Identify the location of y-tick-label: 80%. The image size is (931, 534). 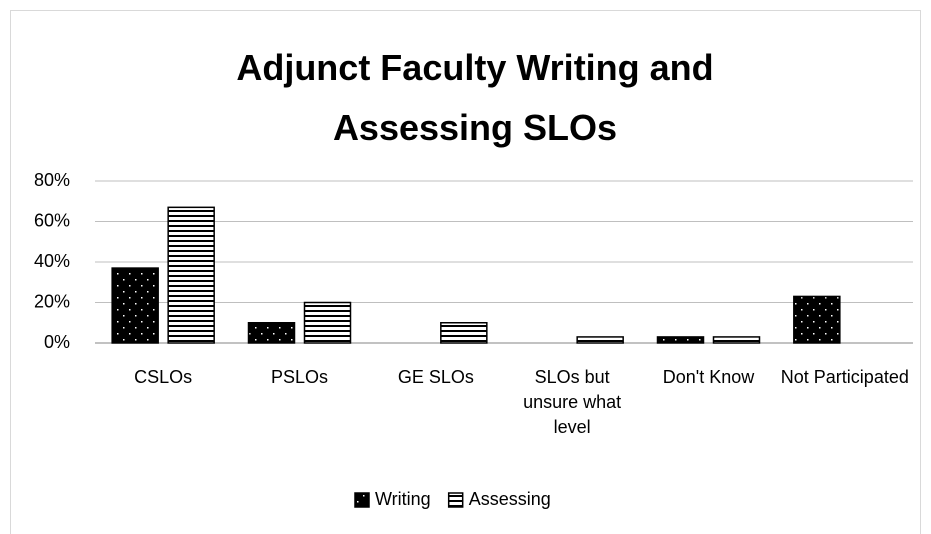
(52, 180).